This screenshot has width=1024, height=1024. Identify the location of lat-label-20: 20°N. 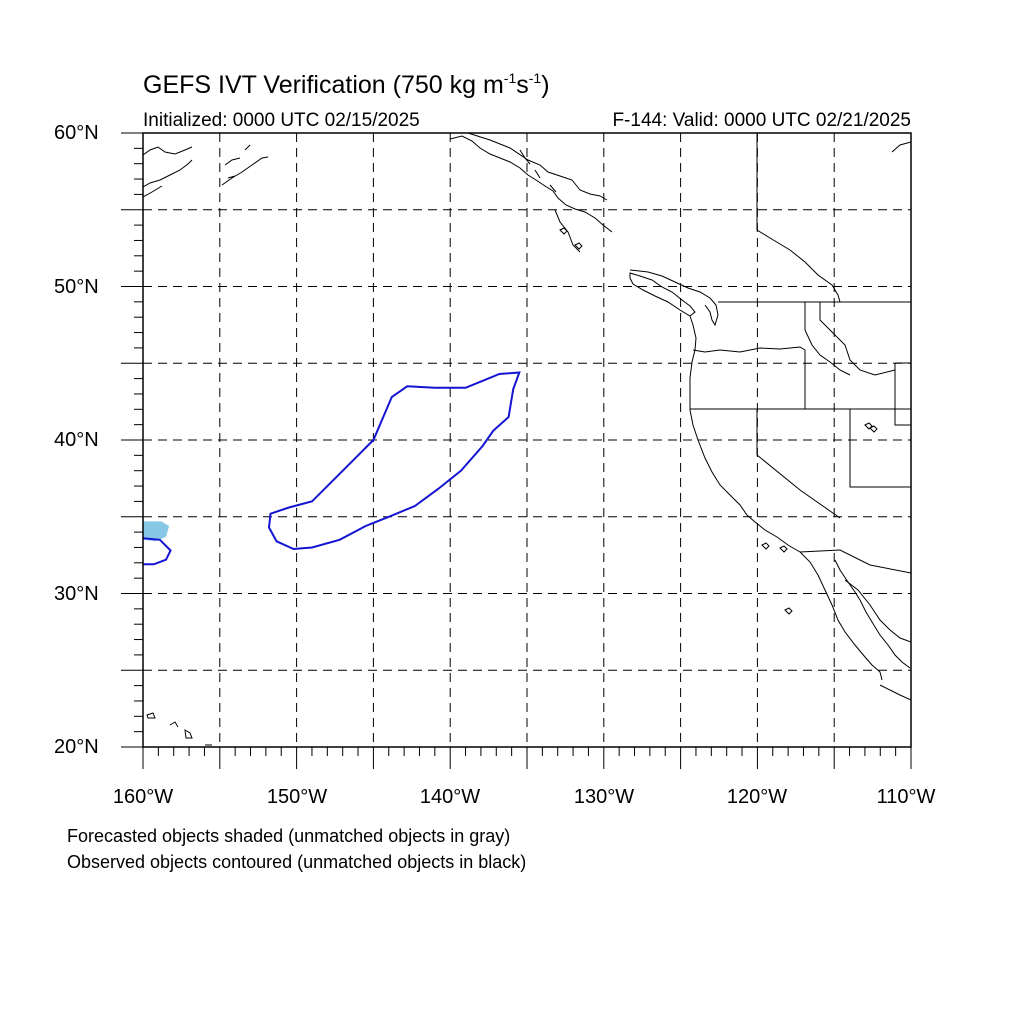
(76, 747).